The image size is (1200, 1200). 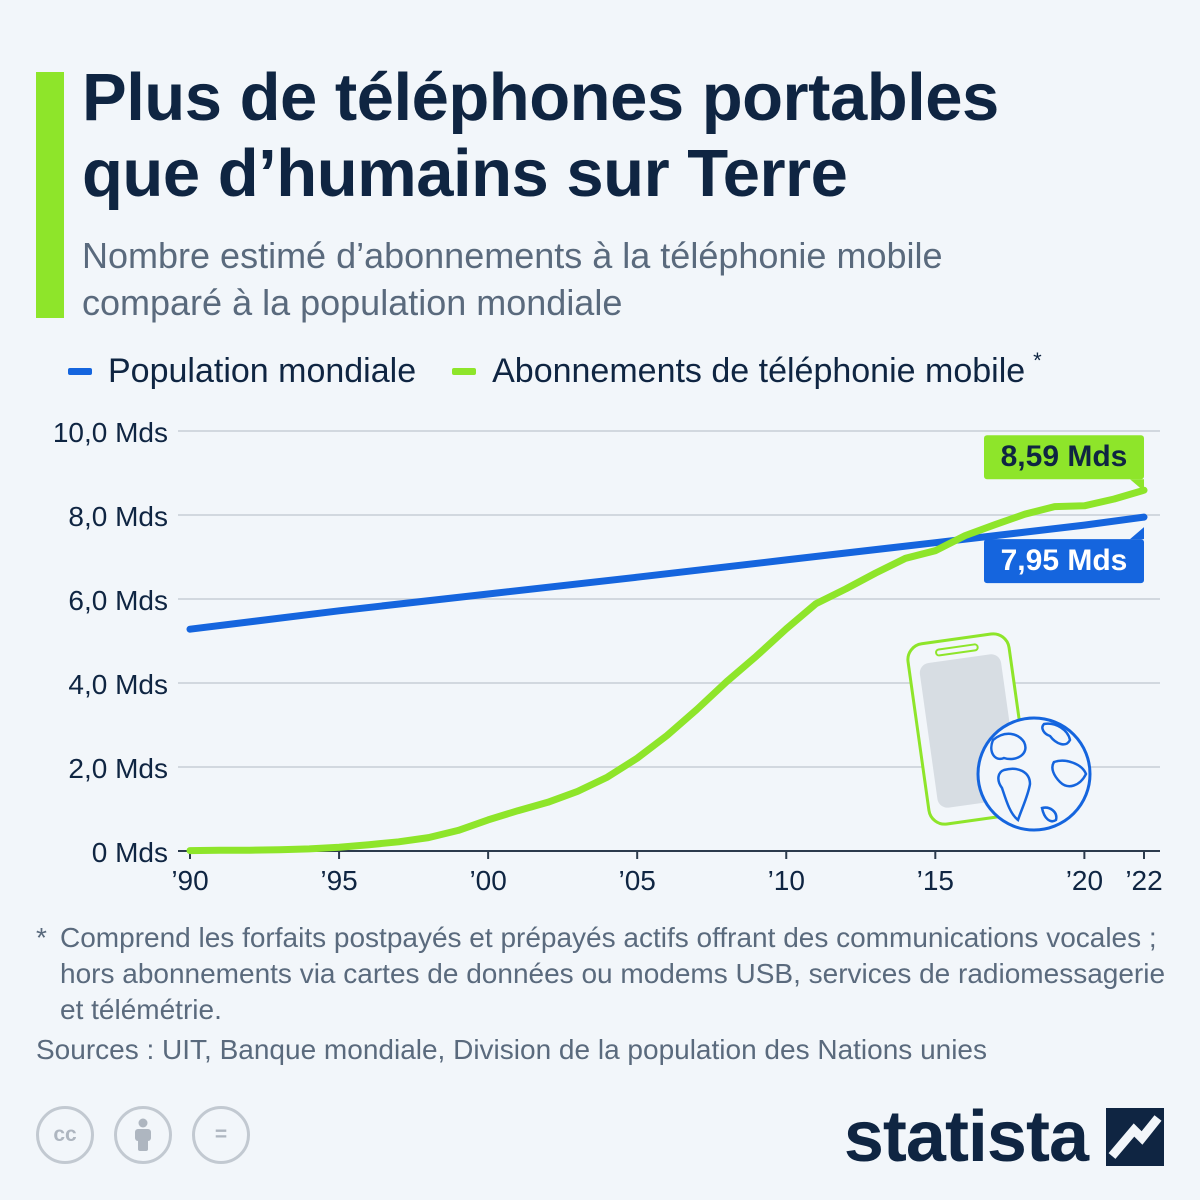 I want to click on mobile-end-label-pointer, so click(x=1137, y=485).